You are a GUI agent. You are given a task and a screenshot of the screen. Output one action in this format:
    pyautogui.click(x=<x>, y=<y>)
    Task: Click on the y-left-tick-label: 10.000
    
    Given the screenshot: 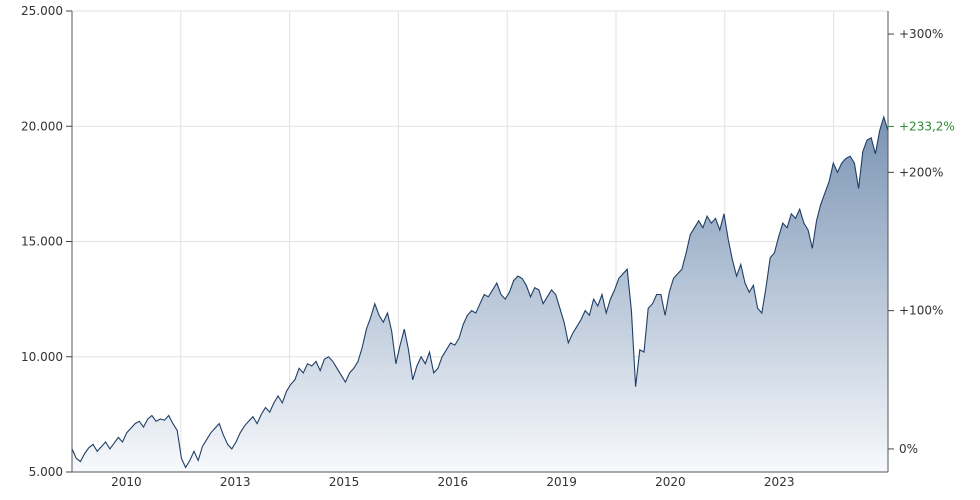 What is the action you would take?
    pyautogui.click(x=42, y=357)
    